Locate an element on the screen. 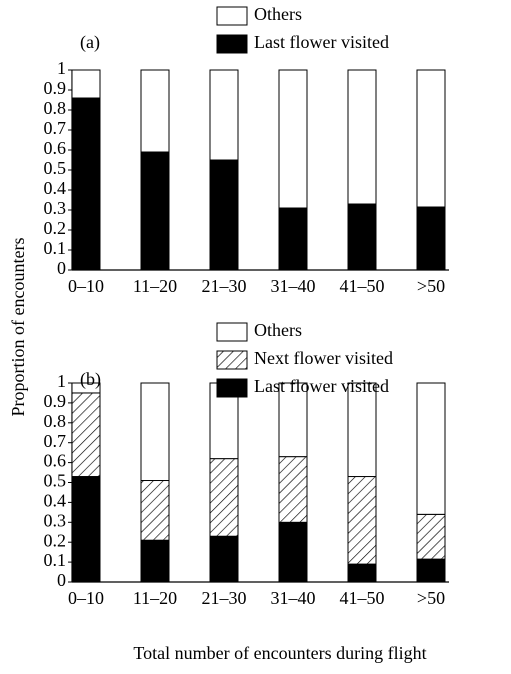 This screenshot has width=511, height=674. y-axis-label: Proportion of encounters is located at coordinates (18, 327).